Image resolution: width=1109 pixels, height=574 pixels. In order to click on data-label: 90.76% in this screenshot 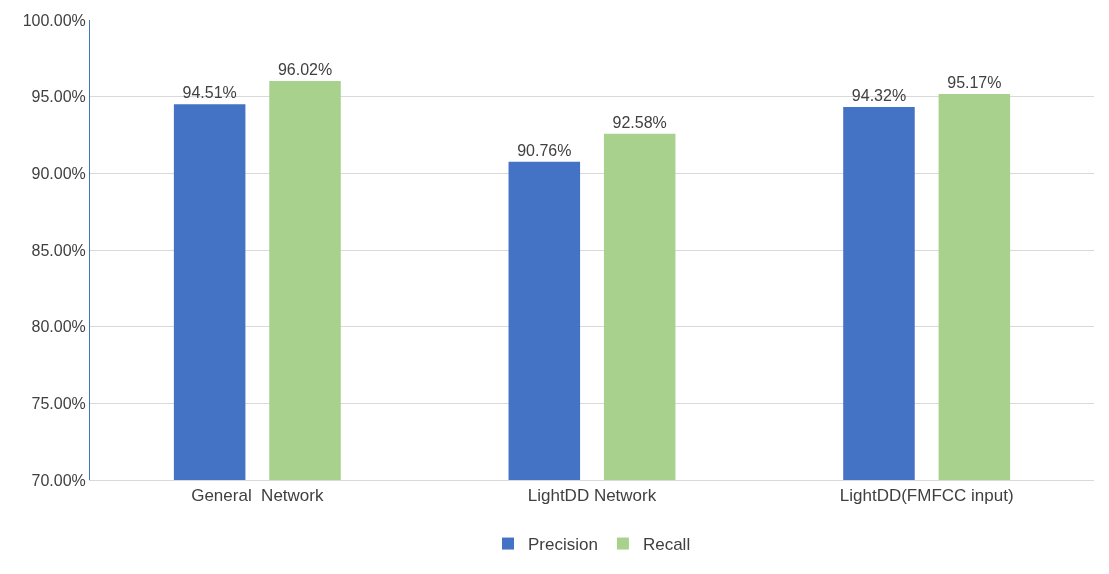, I will do `click(544, 150)`.